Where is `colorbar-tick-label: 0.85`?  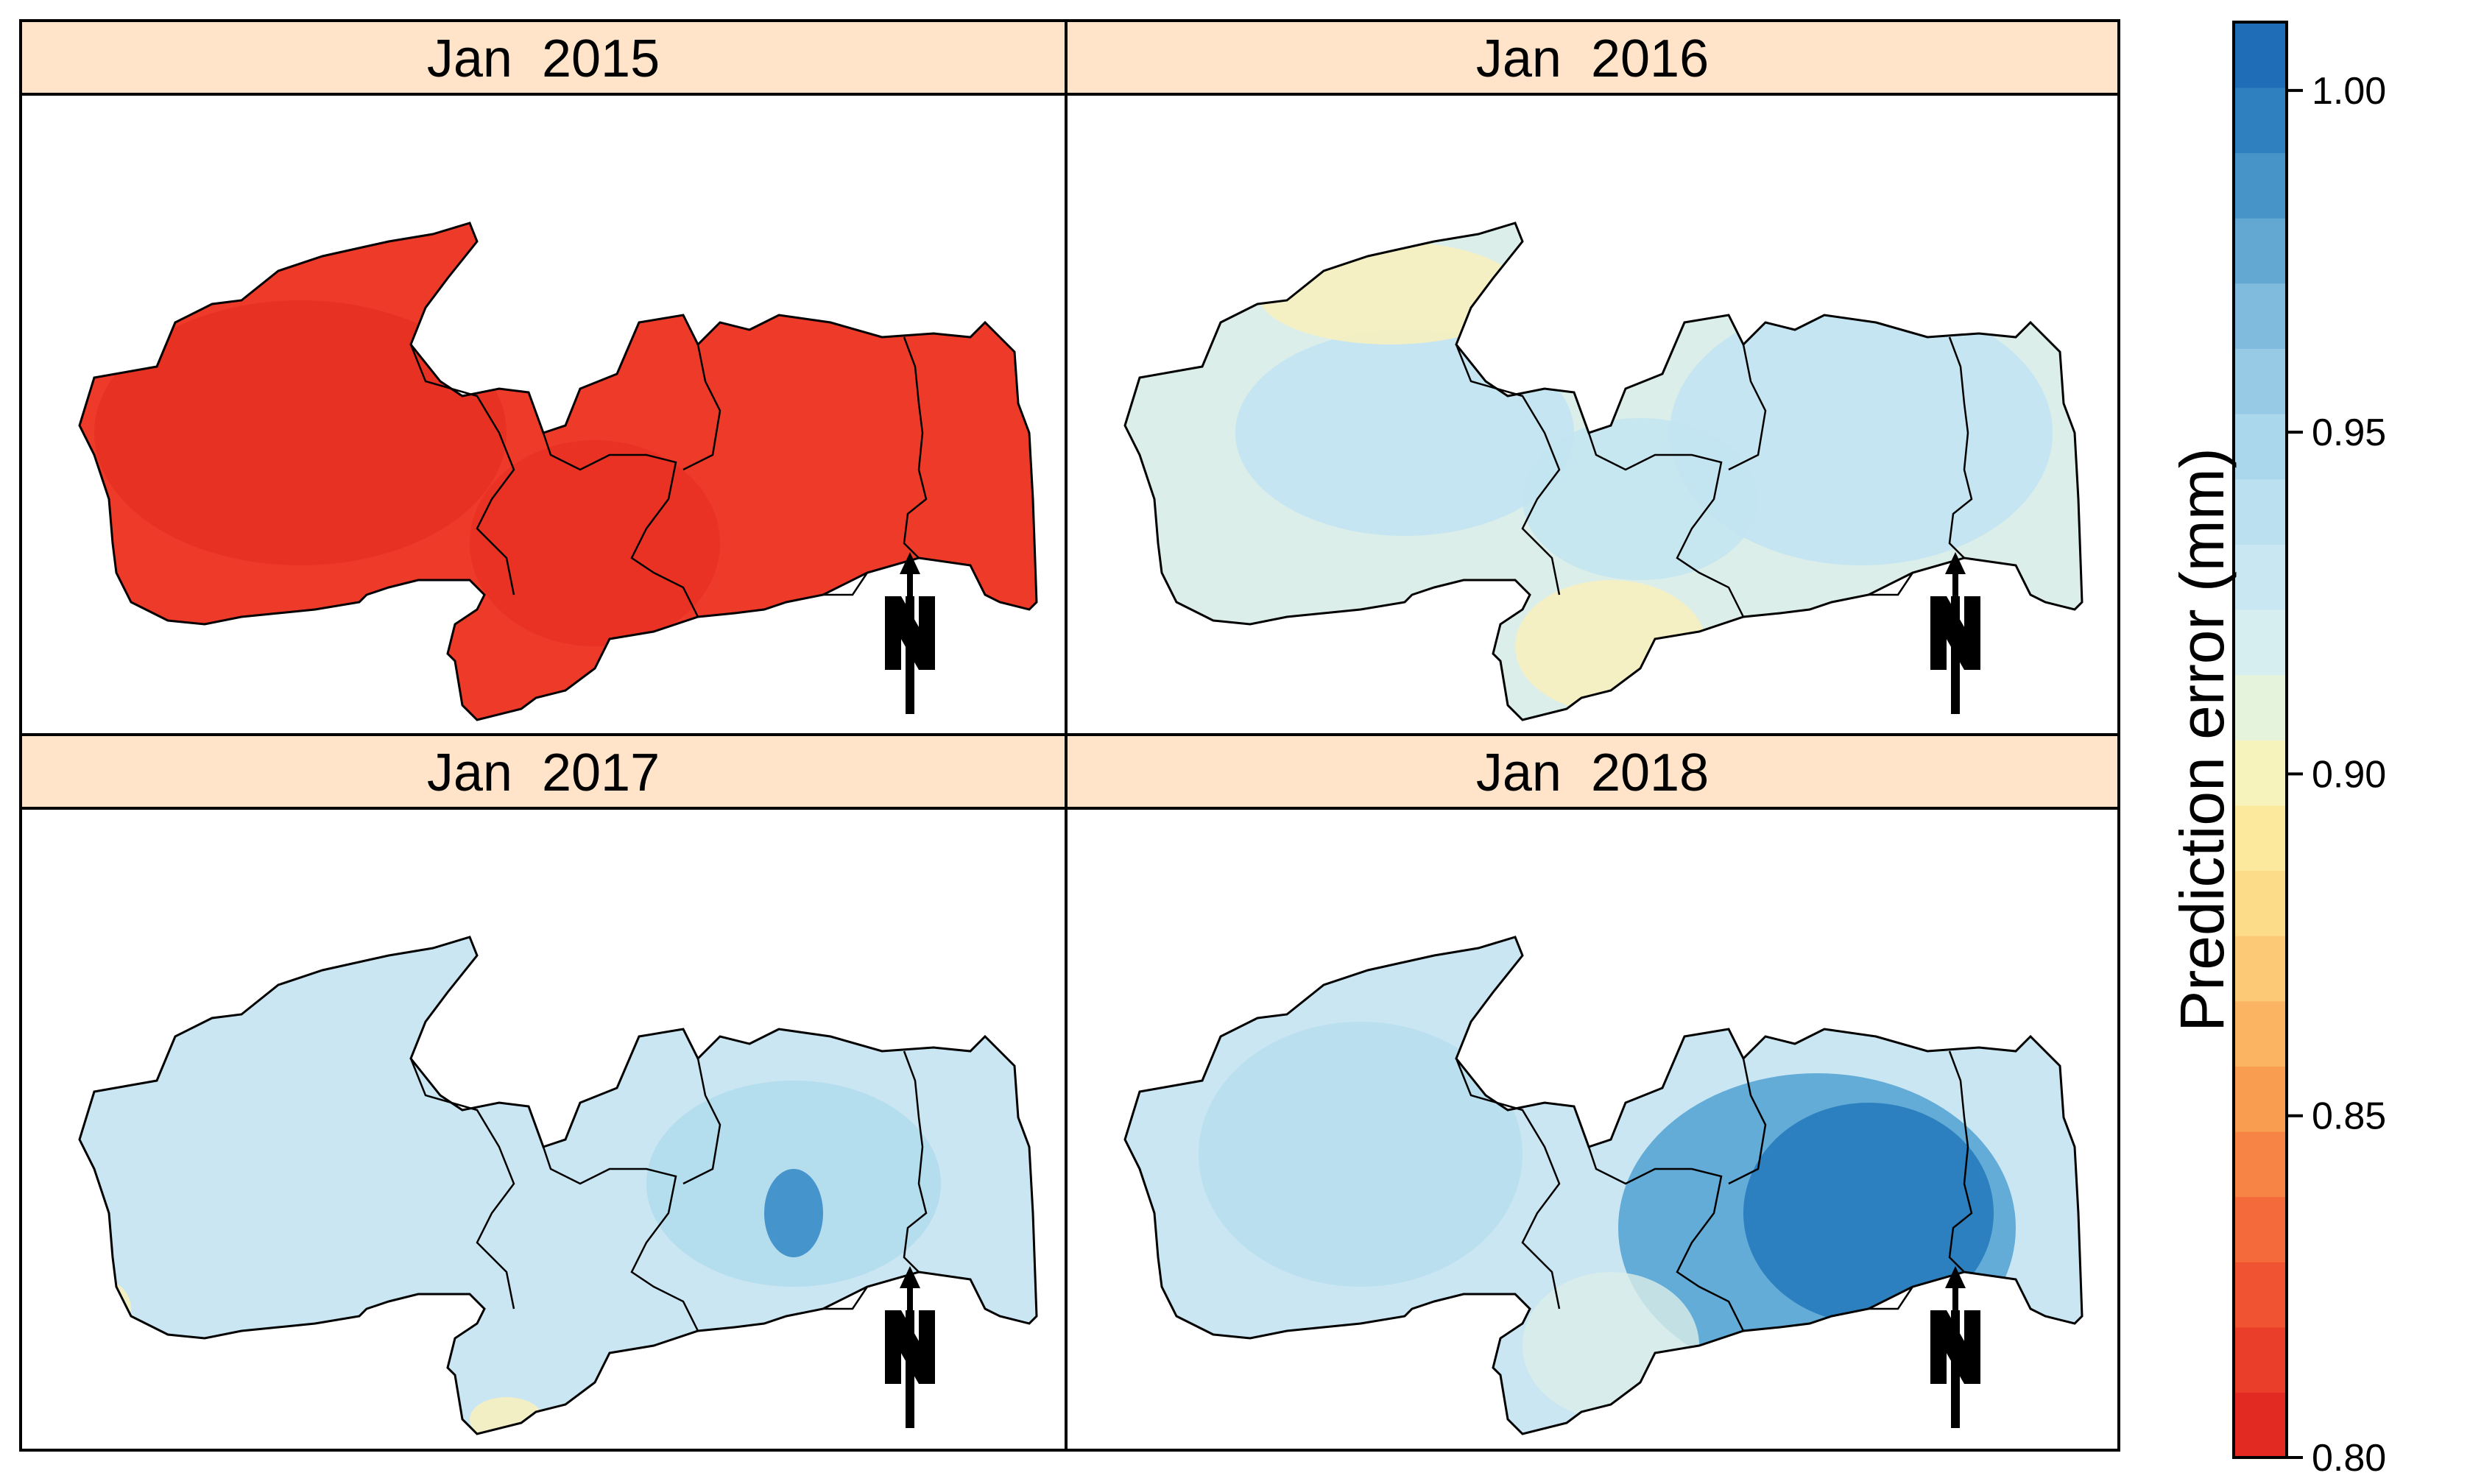 colorbar-tick-label: 0.85 is located at coordinates (2349, 1116).